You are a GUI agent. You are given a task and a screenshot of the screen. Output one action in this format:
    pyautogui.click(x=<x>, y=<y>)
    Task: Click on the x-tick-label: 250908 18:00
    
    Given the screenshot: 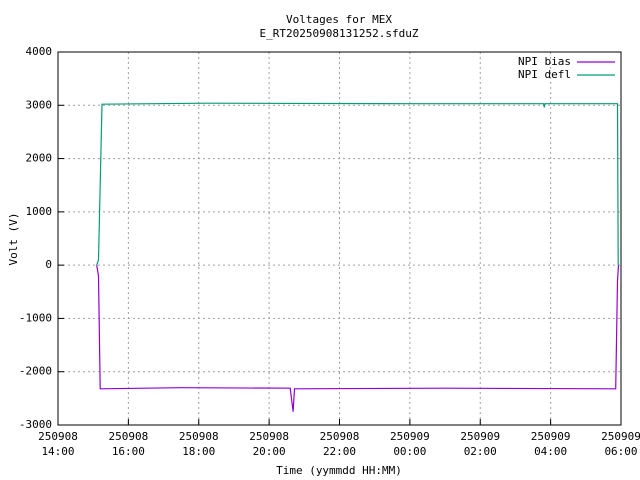 What is the action you would take?
    pyautogui.click(x=198, y=444)
    